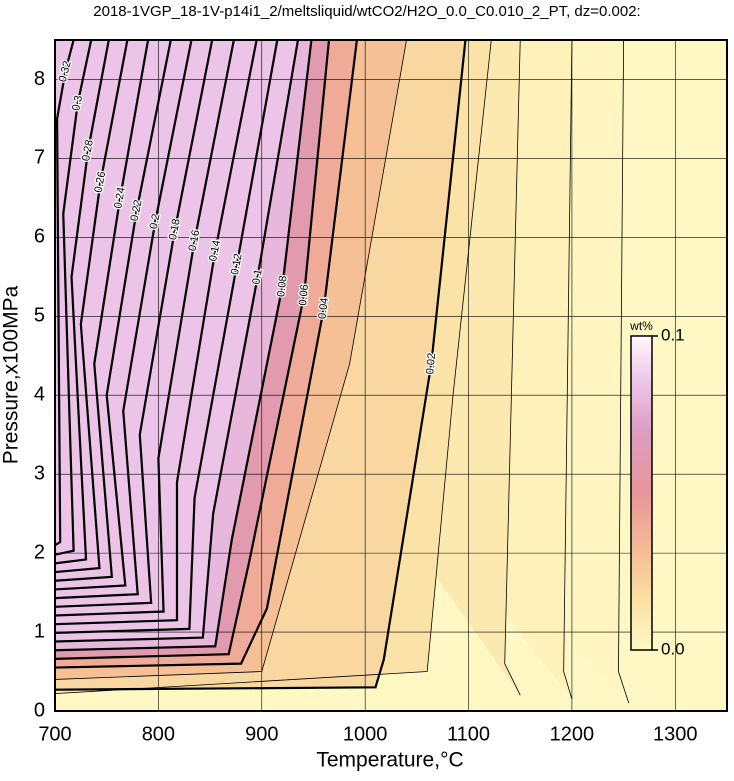  What do you see at coordinates (101, 181) in the screenshot?
I see `contour-label: 0.26` at bounding box center [101, 181].